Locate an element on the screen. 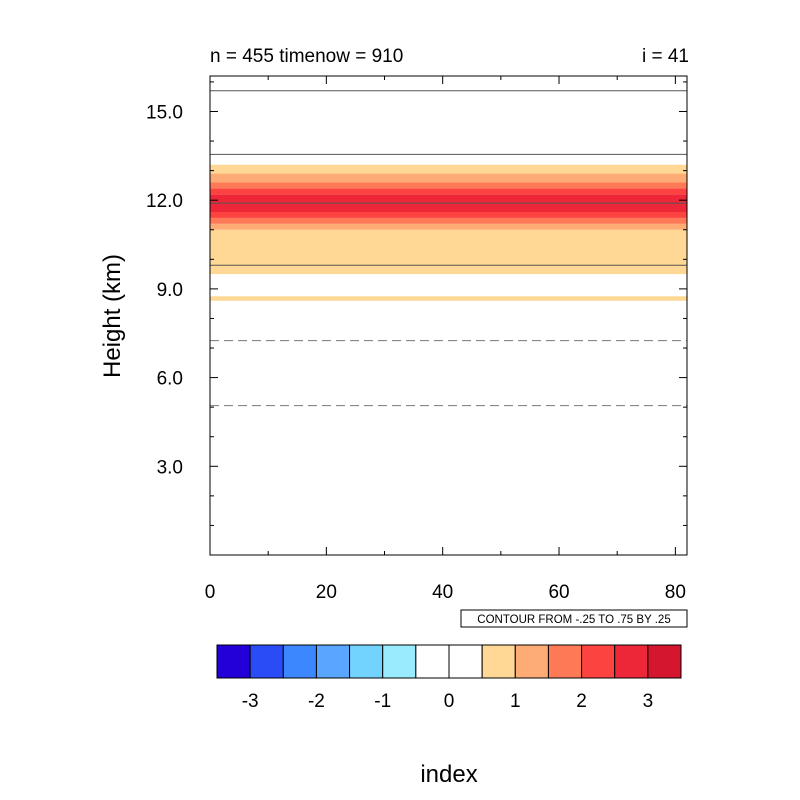  x-tick-labels: 0 20 40 60 80 is located at coordinates (445, 592).